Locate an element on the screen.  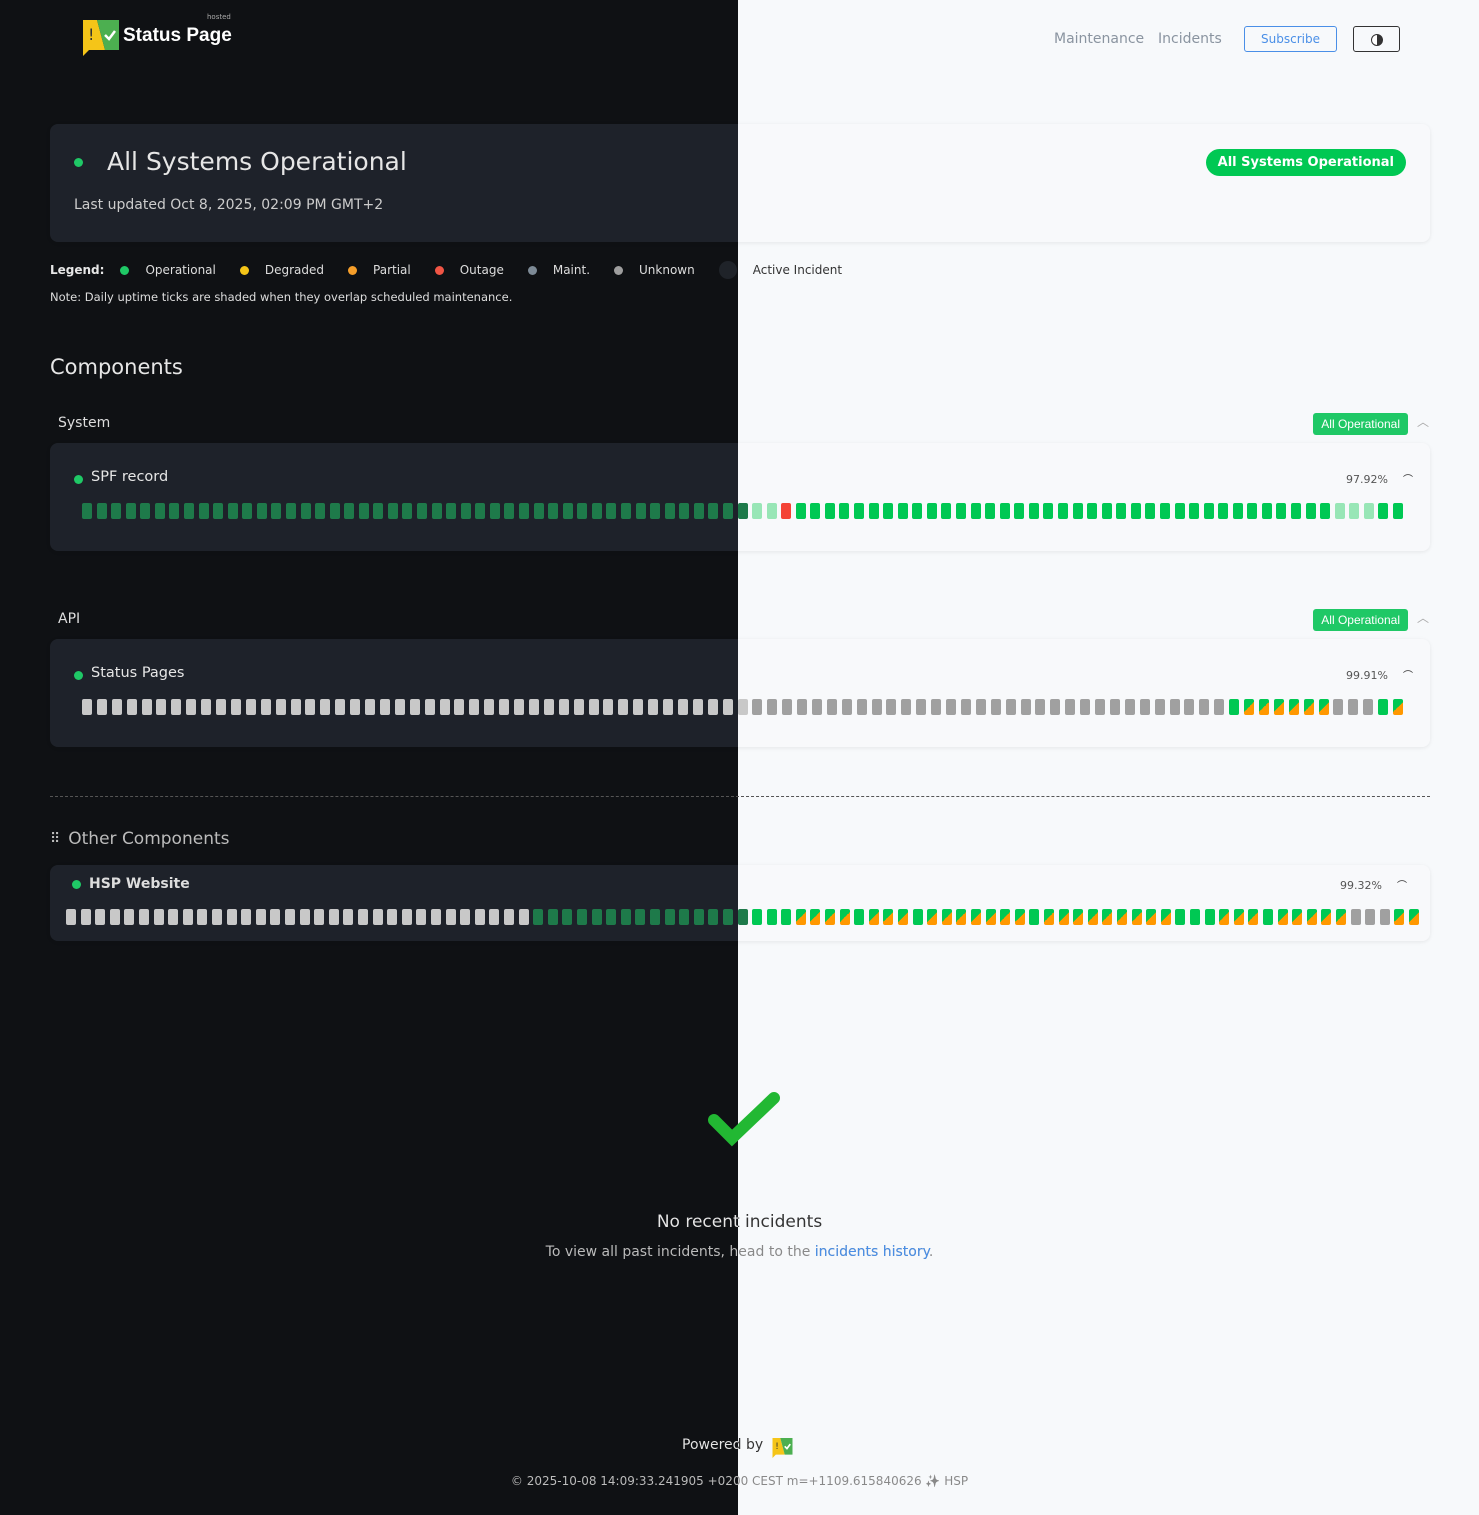
theme-toggle-button is located at coordinates (1376, 39).